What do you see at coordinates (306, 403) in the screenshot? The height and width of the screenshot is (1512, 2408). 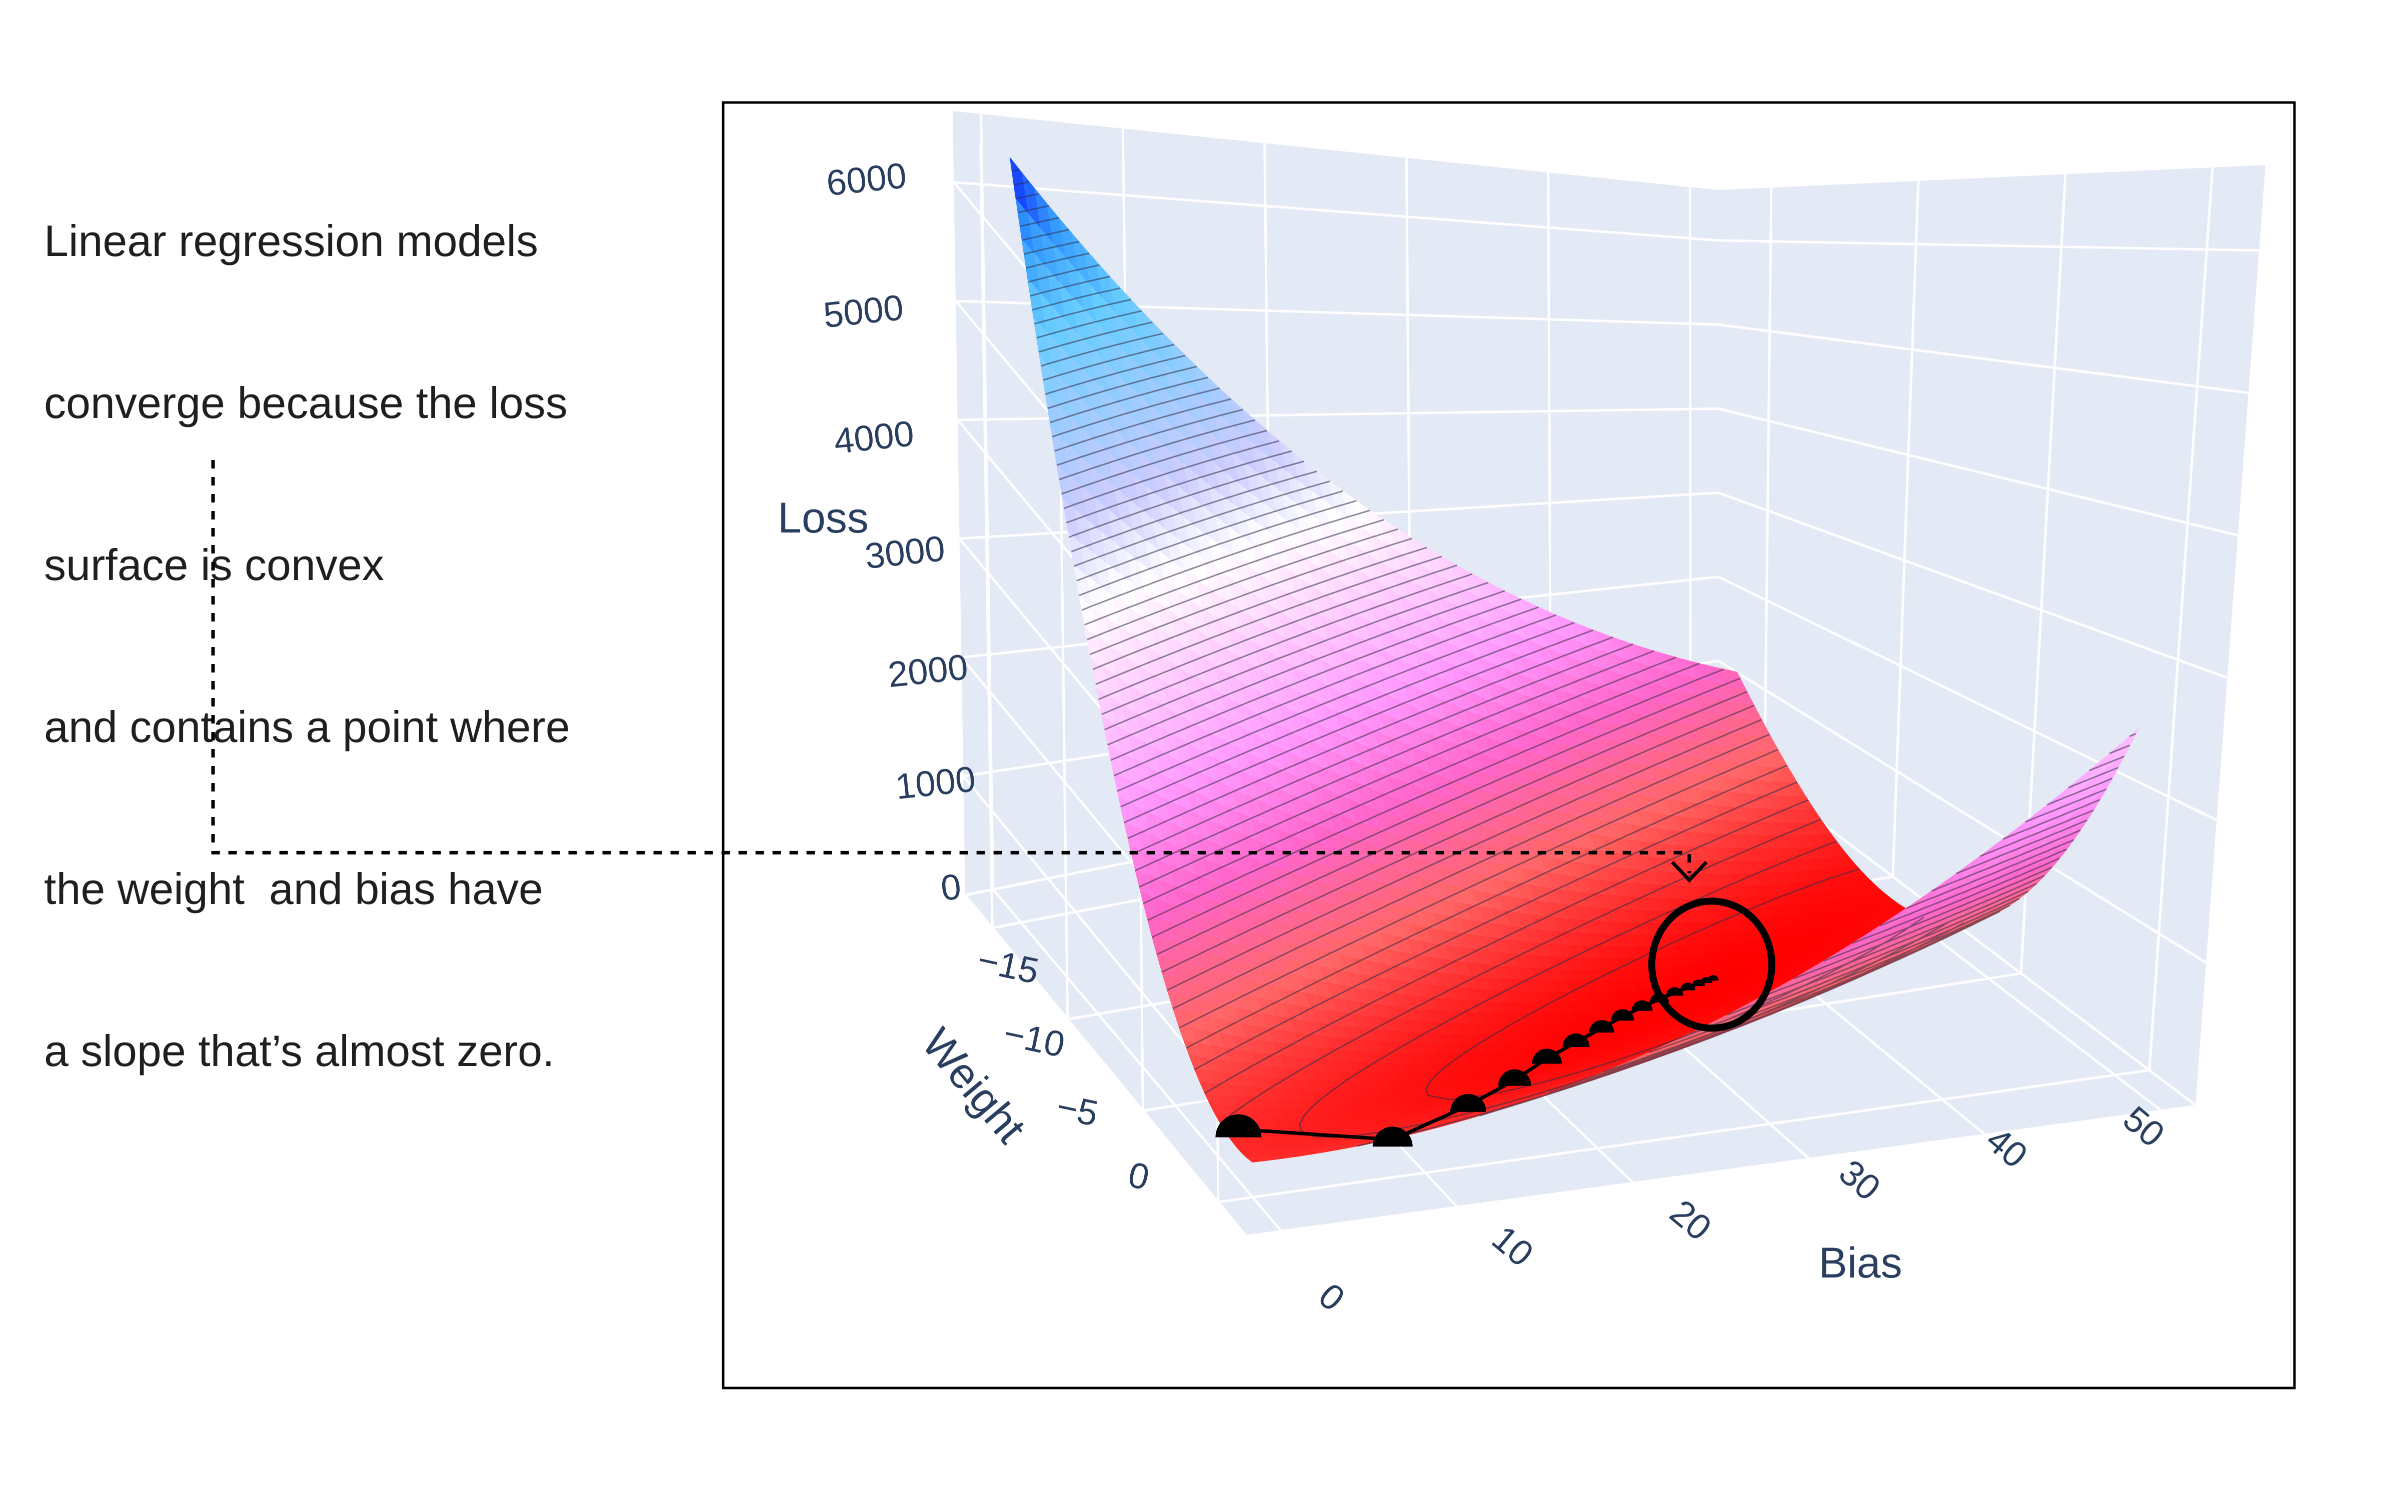 I see `annotation-line: converge because the loss` at bounding box center [306, 403].